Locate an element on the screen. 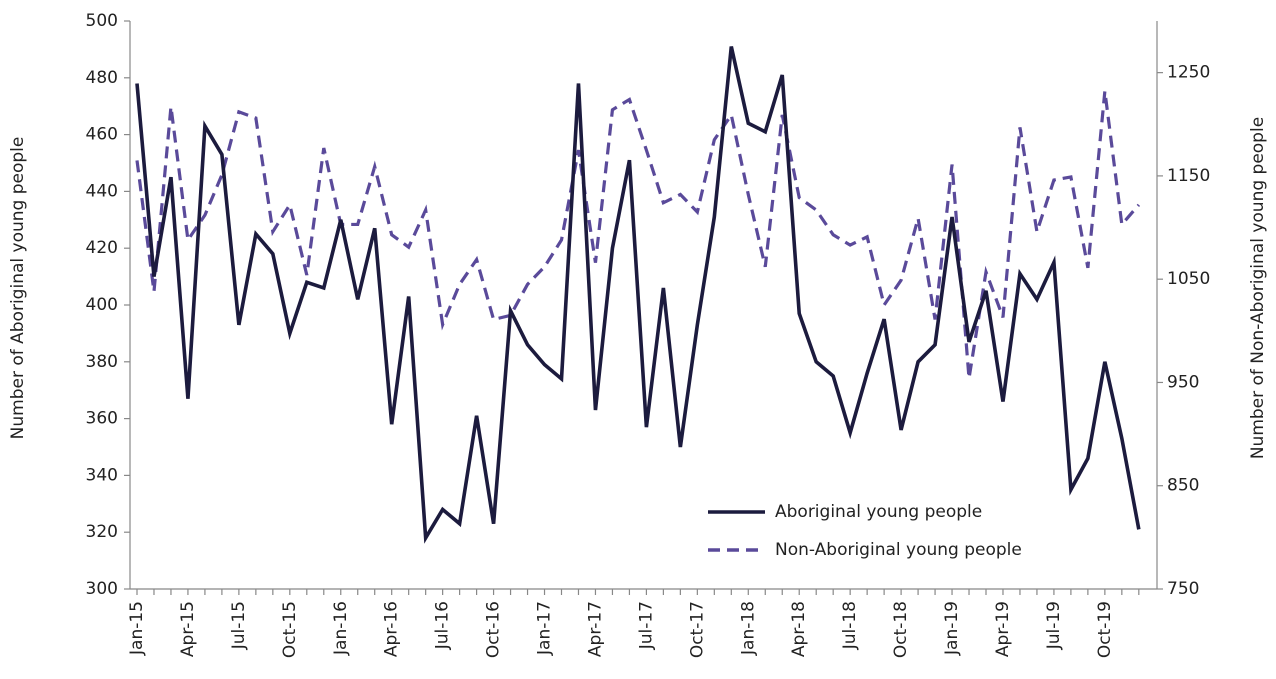  x-tick-label: Apr-19 is located at coordinates (1003, 629).